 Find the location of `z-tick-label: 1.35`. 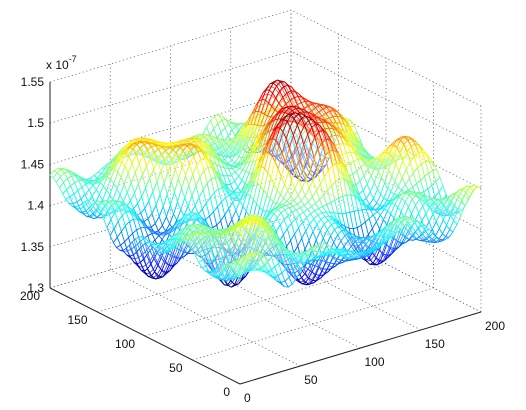

z-tick-label: 1.35 is located at coordinates (33, 247).